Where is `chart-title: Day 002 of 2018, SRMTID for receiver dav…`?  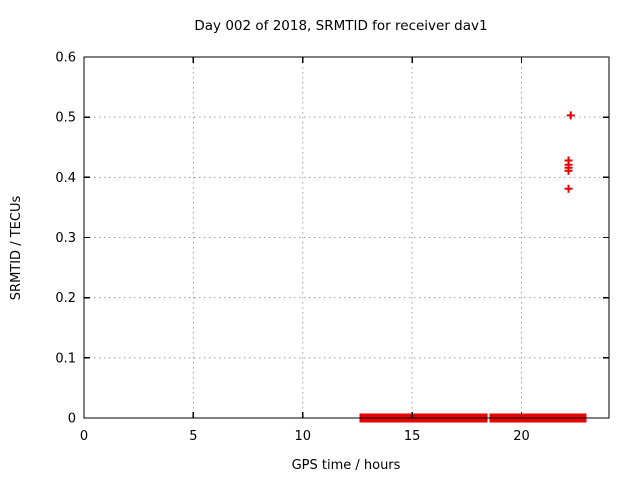
chart-title: Day 002 of 2018, SRMTID for receiver dav… is located at coordinates (340, 26).